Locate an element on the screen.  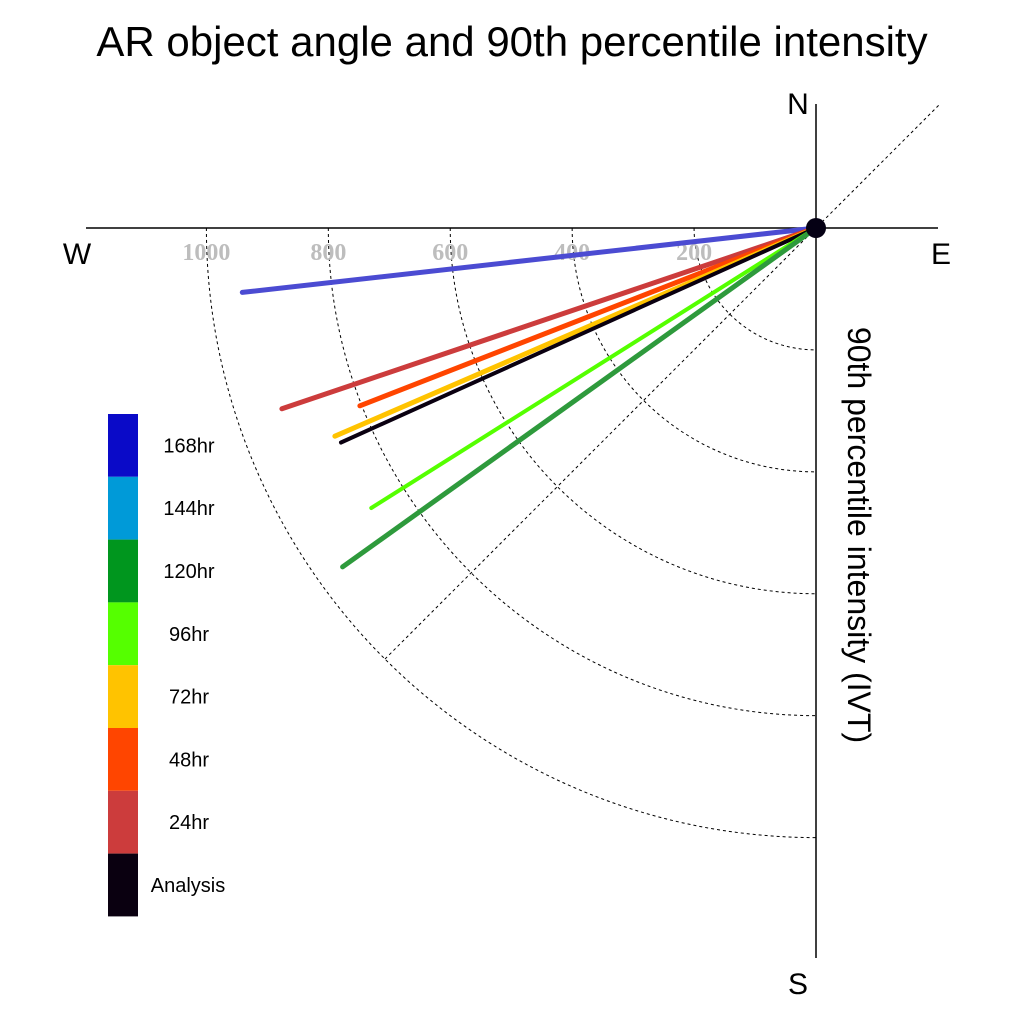
legend-label-96hr: 96hr is located at coordinates (189, 635).